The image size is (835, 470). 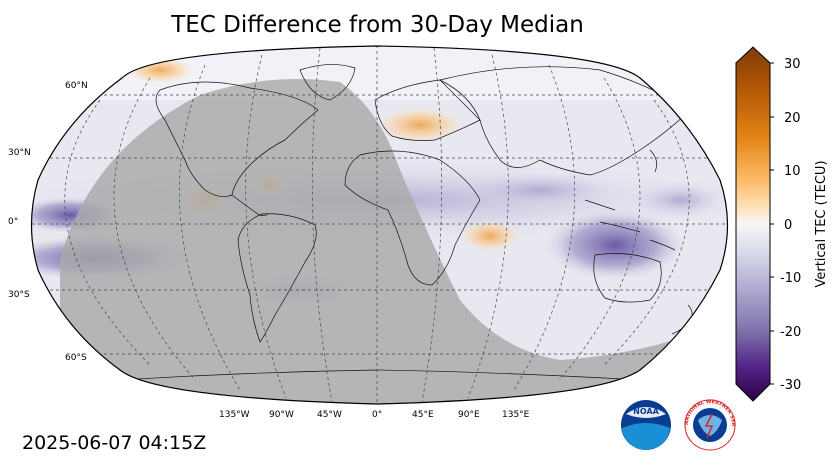 I want to click on purple-anomaly-indonesia, so click(x=615, y=245).